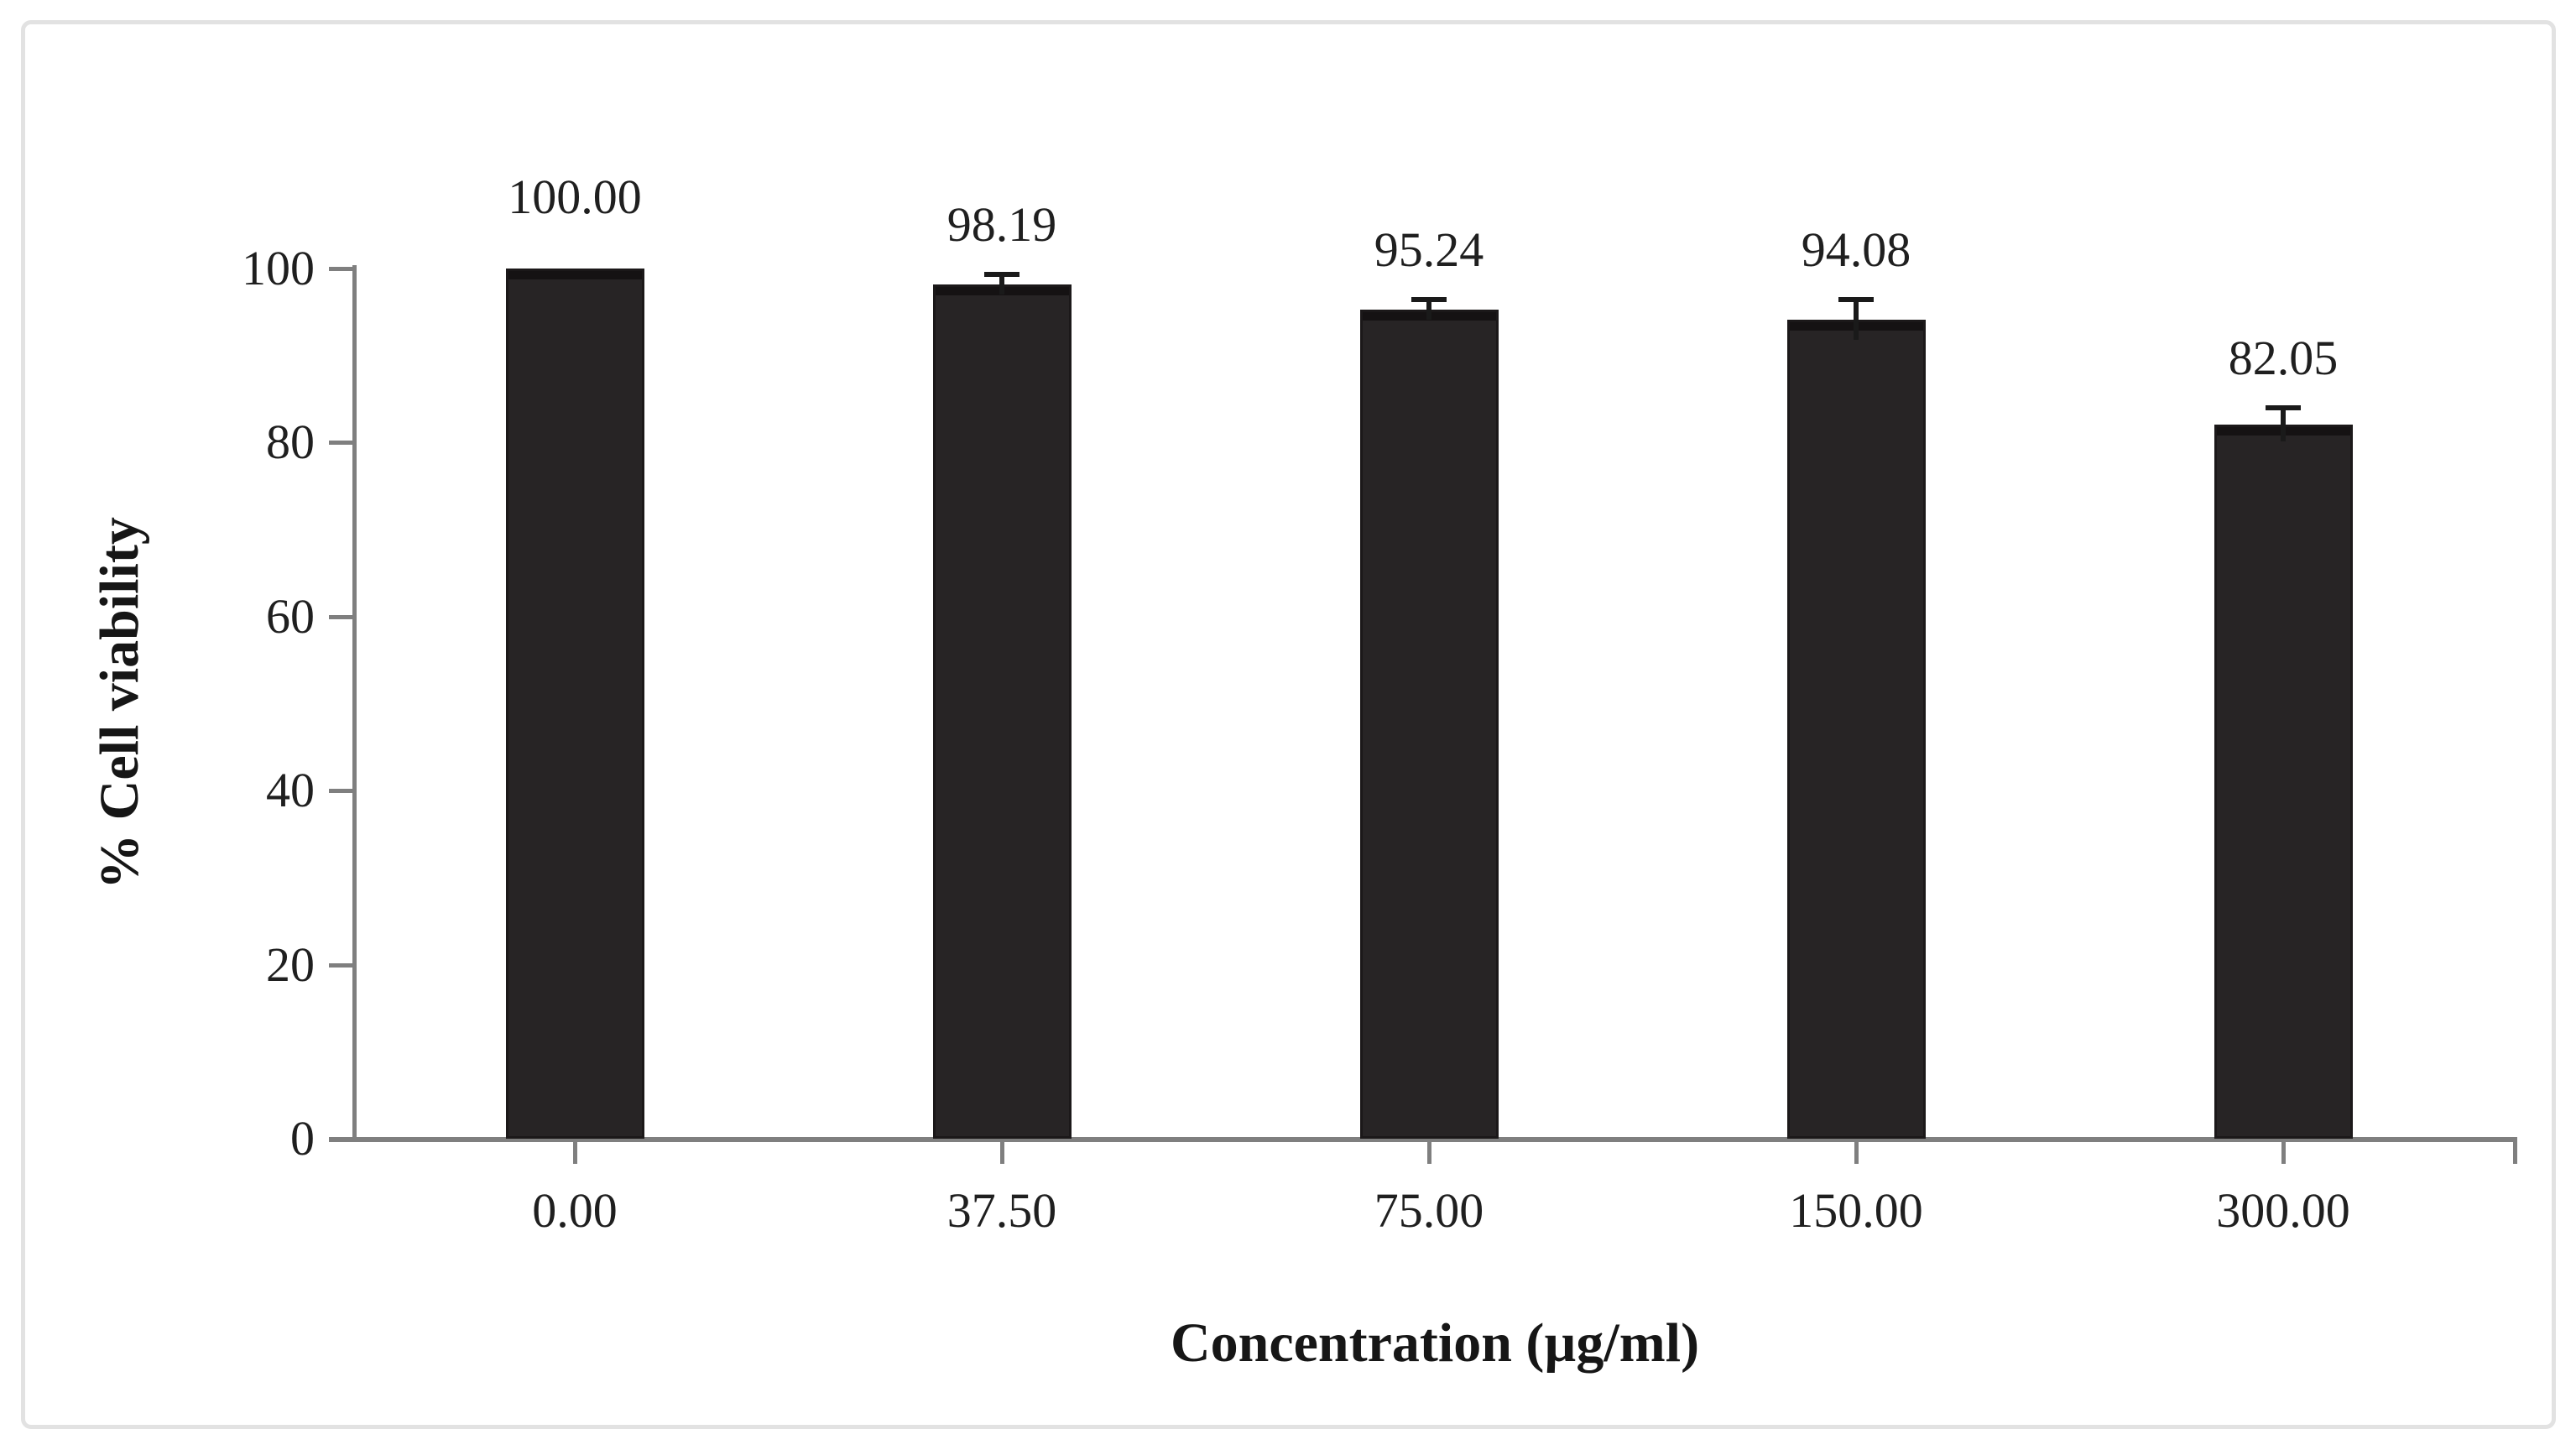  Describe the element at coordinates (575, 1210) in the screenshot. I see `x-tick-label: 0.00` at that location.